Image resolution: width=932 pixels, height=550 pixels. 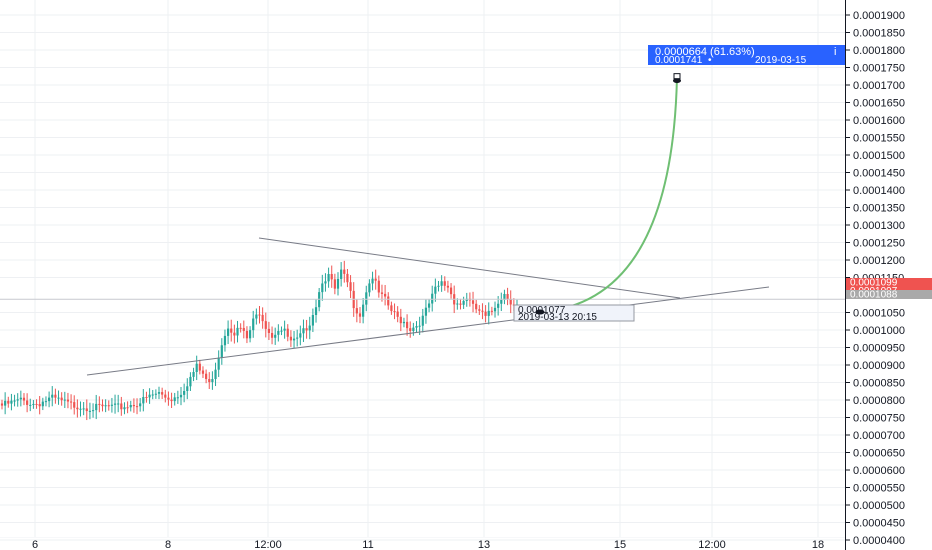 What do you see at coordinates (35, 544) in the screenshot?
I see `time-axis-label: 6` at bounding box center [35, 544].